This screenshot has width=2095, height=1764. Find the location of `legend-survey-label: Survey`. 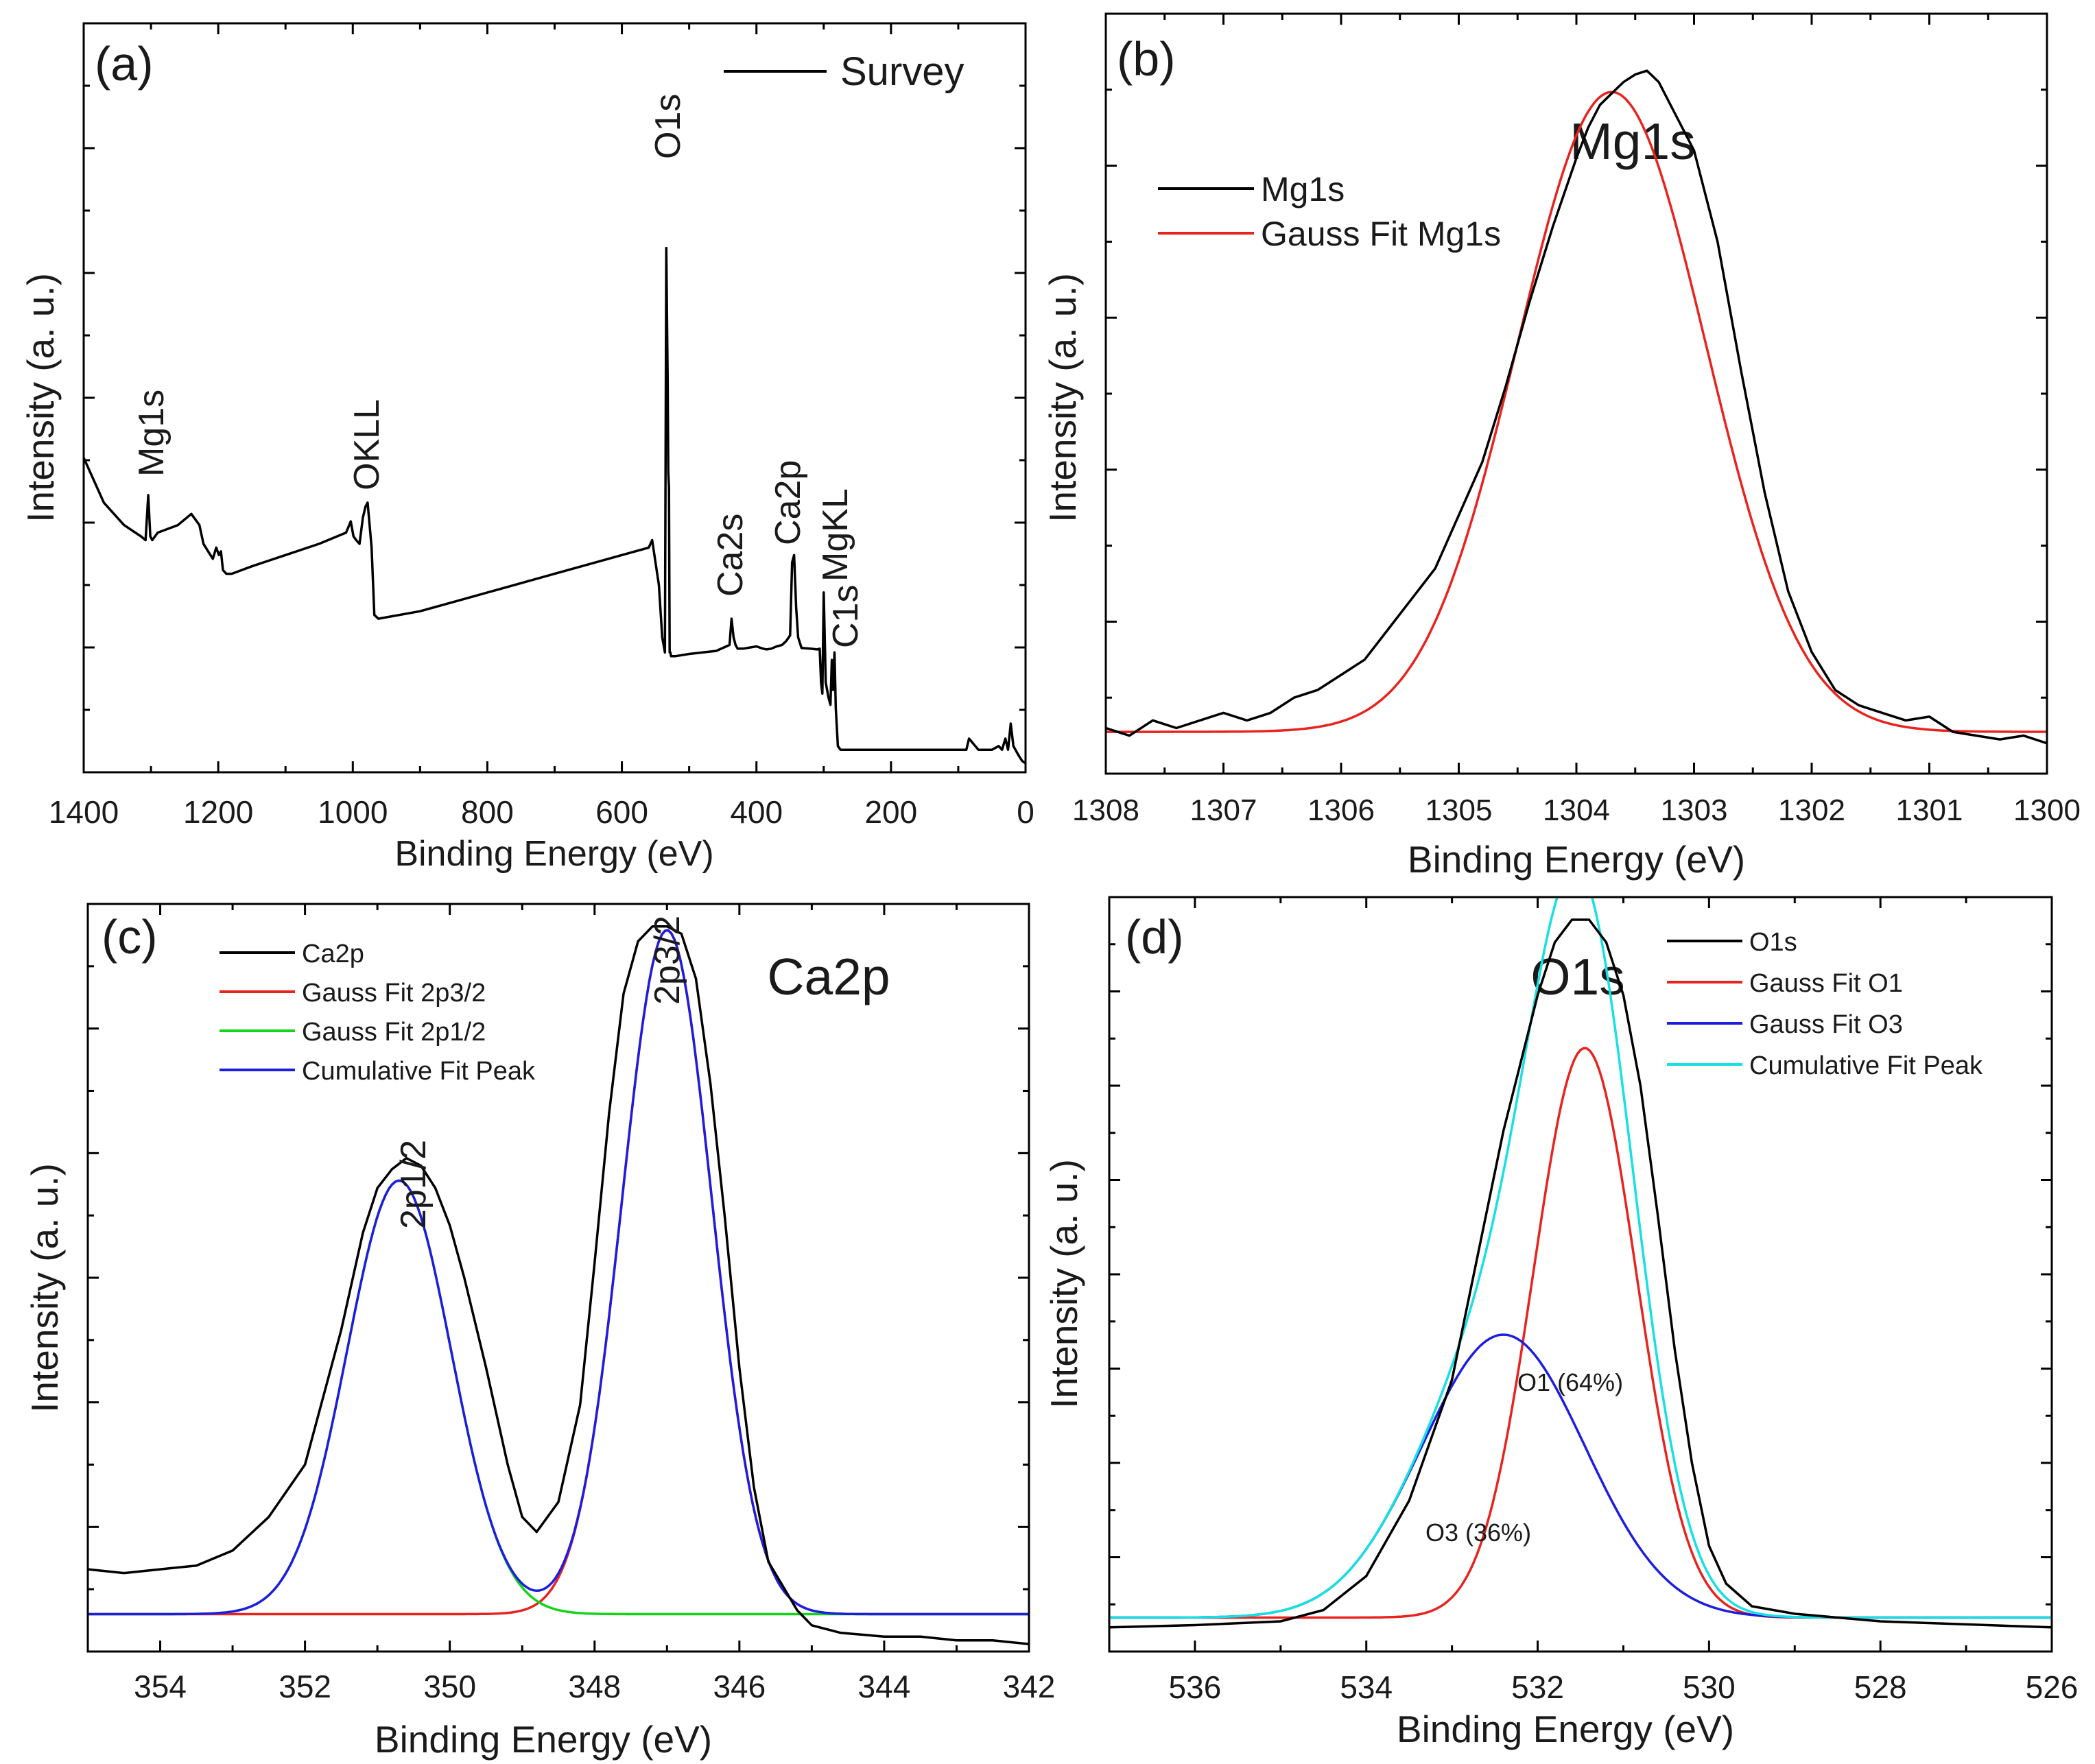

legend-survey-label: Survey is located at coordinates (902, 71).